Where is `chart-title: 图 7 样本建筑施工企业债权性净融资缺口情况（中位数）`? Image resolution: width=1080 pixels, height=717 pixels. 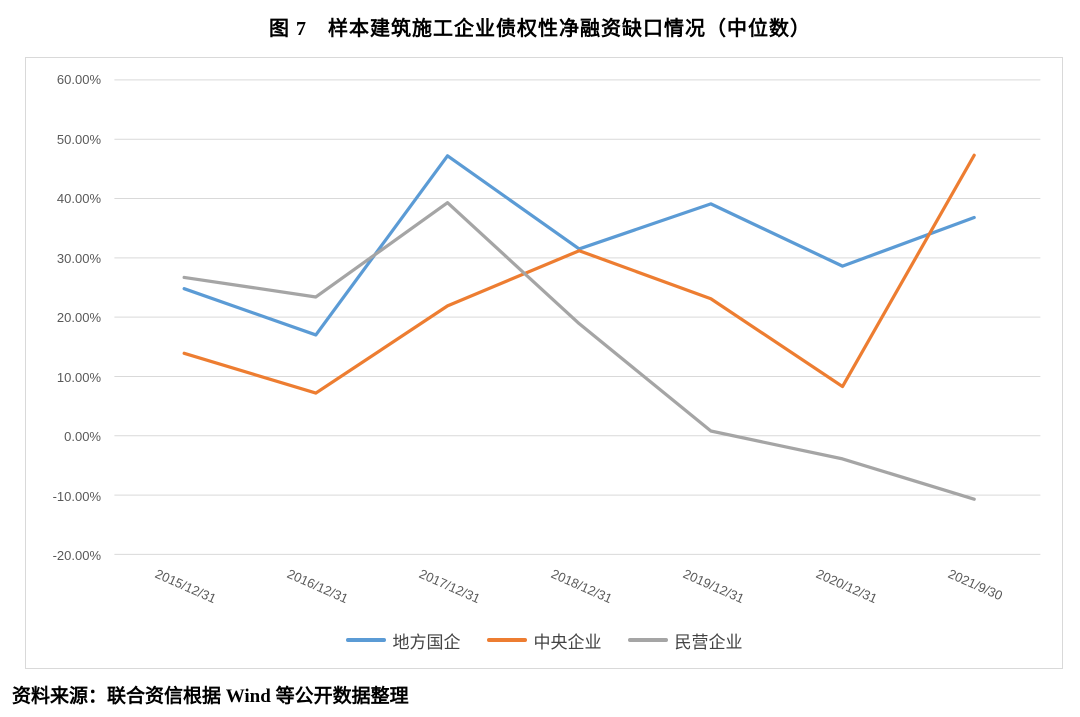
chart-title: 图 7 样本建筑施工企业债权性净融资缺口情况（中位数） is located at coordinates (540, 29).